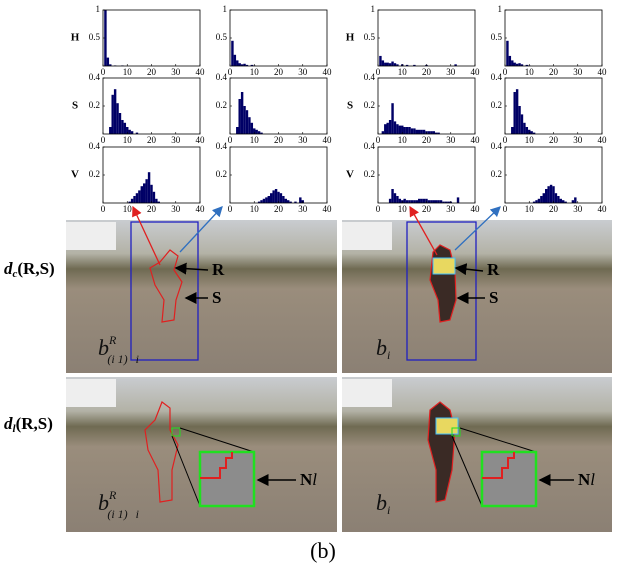 The image size is (617, 573). Describe the element at coordinates (498, 465) in the screenshot. I see `inset-edge` at that location.